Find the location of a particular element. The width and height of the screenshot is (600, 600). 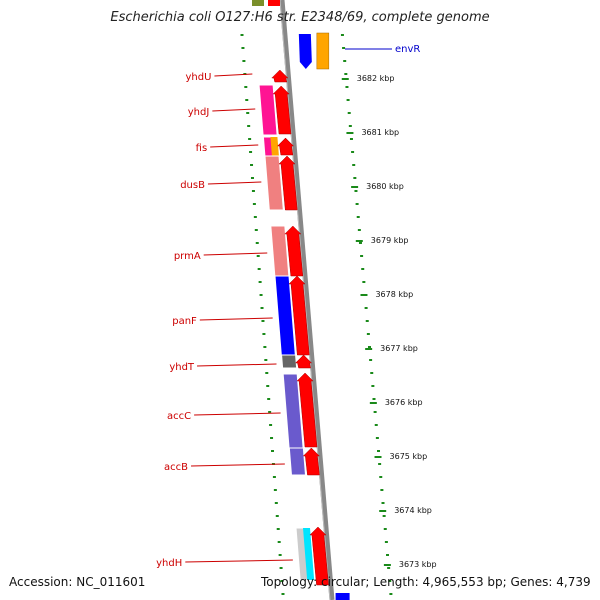

bottom-cog-block is located at coordinates (342, 596).